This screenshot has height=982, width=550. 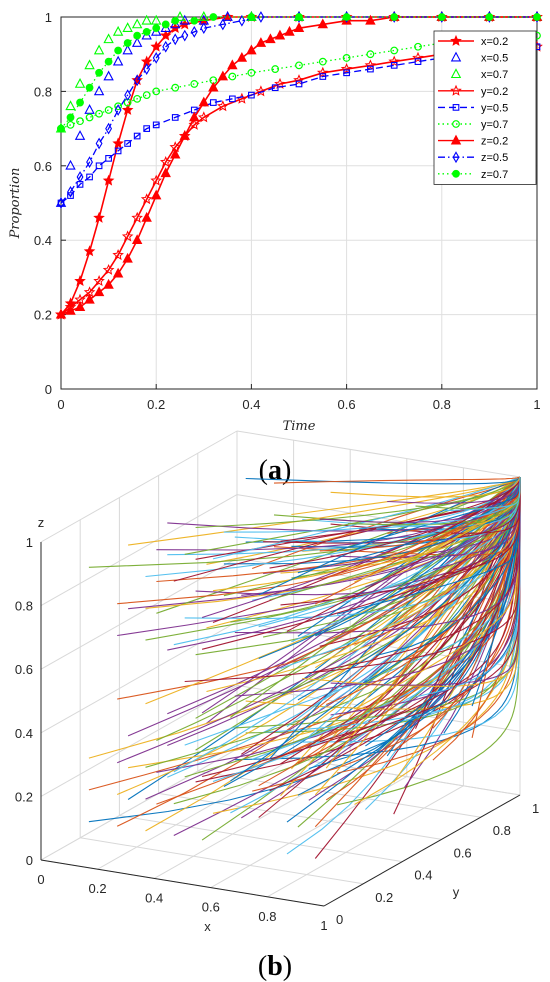 I want to click on x-tick-label: 0.4, so click(x=251, y=404).